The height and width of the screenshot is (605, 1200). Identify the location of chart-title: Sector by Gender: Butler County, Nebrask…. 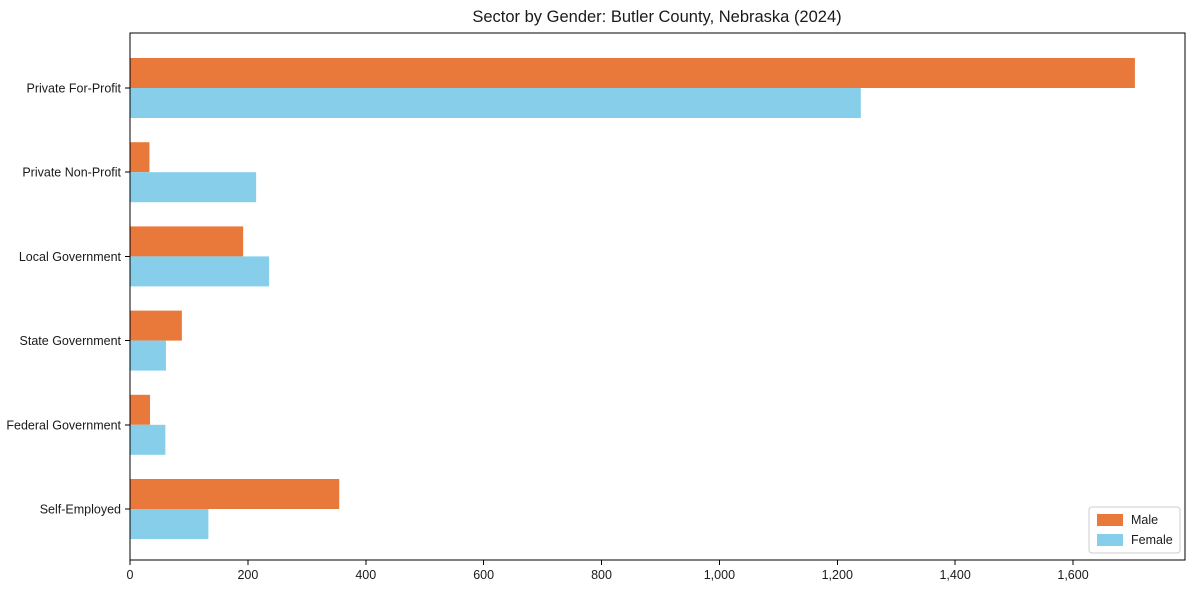
(656, 17).